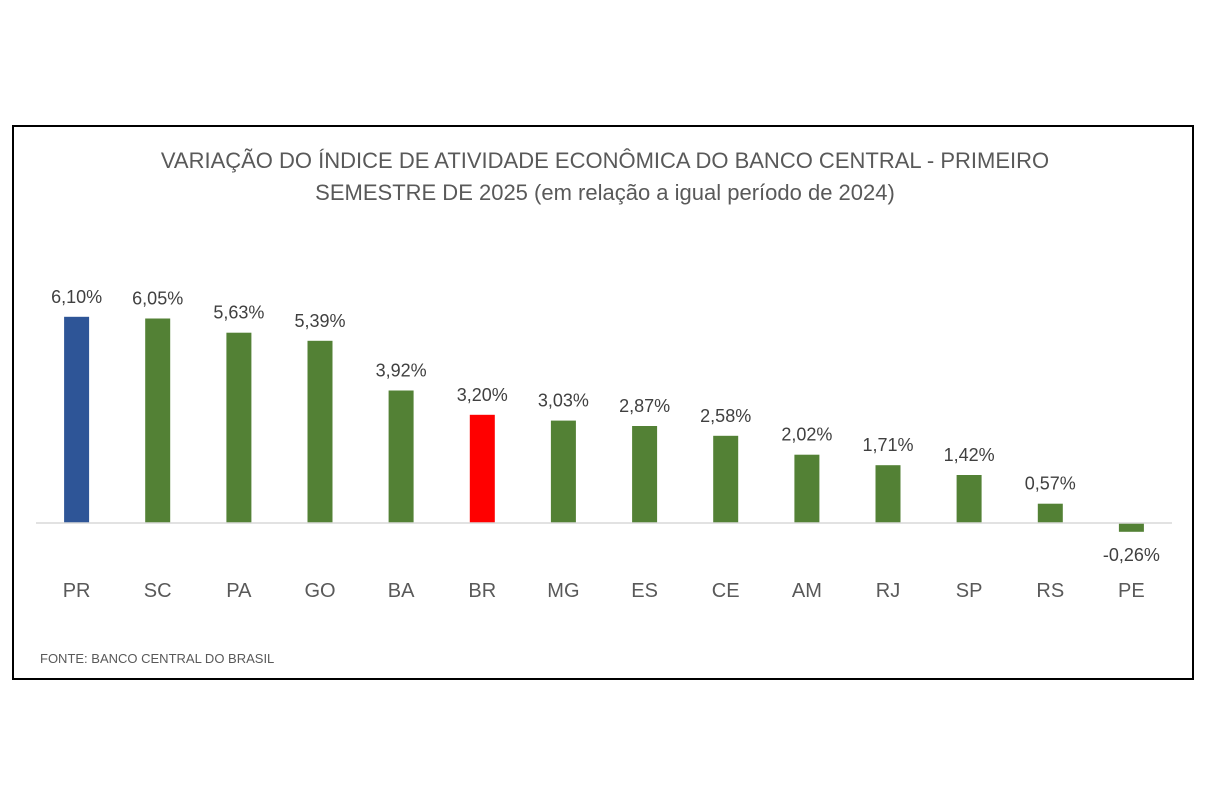 The width and height of the screenshot is (1210, 807). I want to click on category-label-sp: SP, so click(969, 591).